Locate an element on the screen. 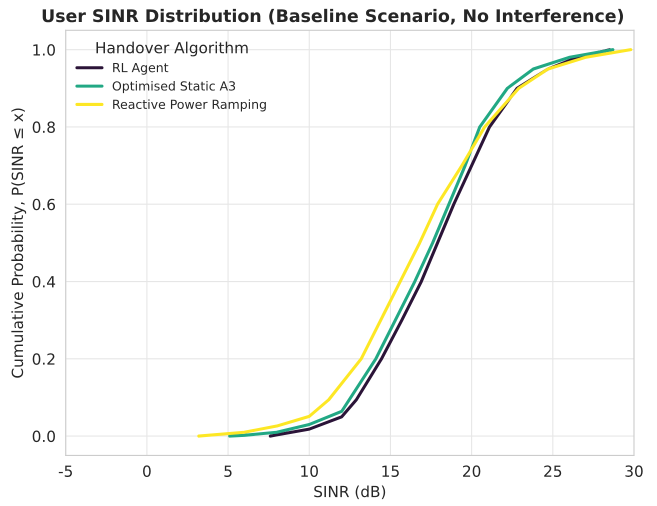  y-axis-title: Cumulative Probability, P(SINR ≤ x) is located at coordinates (18, 243).